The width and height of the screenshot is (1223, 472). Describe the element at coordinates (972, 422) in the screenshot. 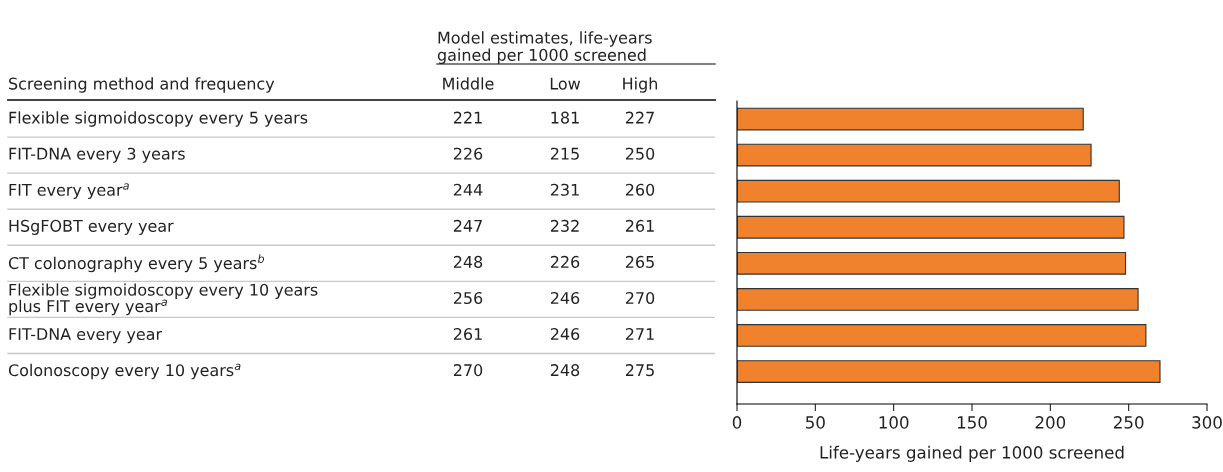

I see `x-tick-label: 150` at that location.